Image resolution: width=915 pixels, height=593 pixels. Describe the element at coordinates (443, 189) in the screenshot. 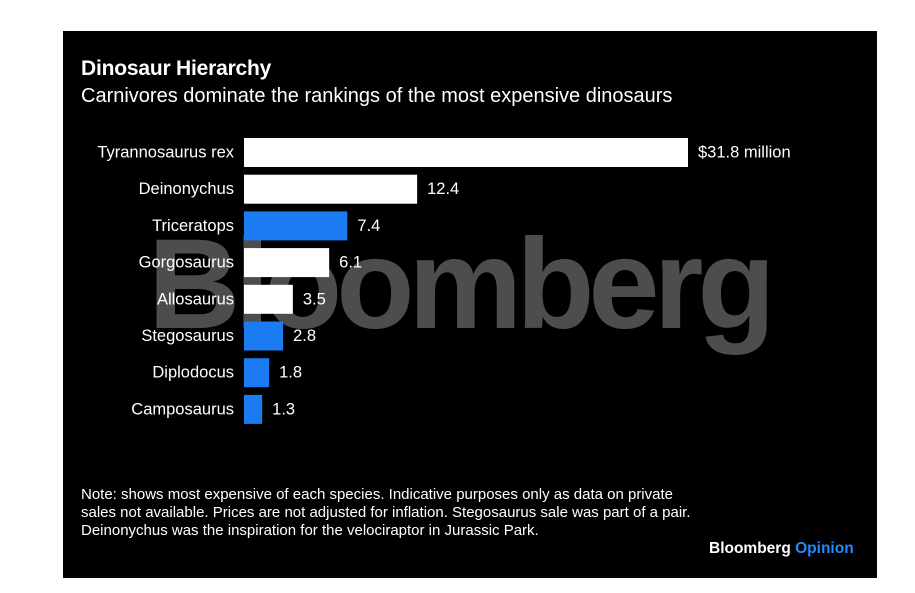

I see `value-label: 12.4` at that location.